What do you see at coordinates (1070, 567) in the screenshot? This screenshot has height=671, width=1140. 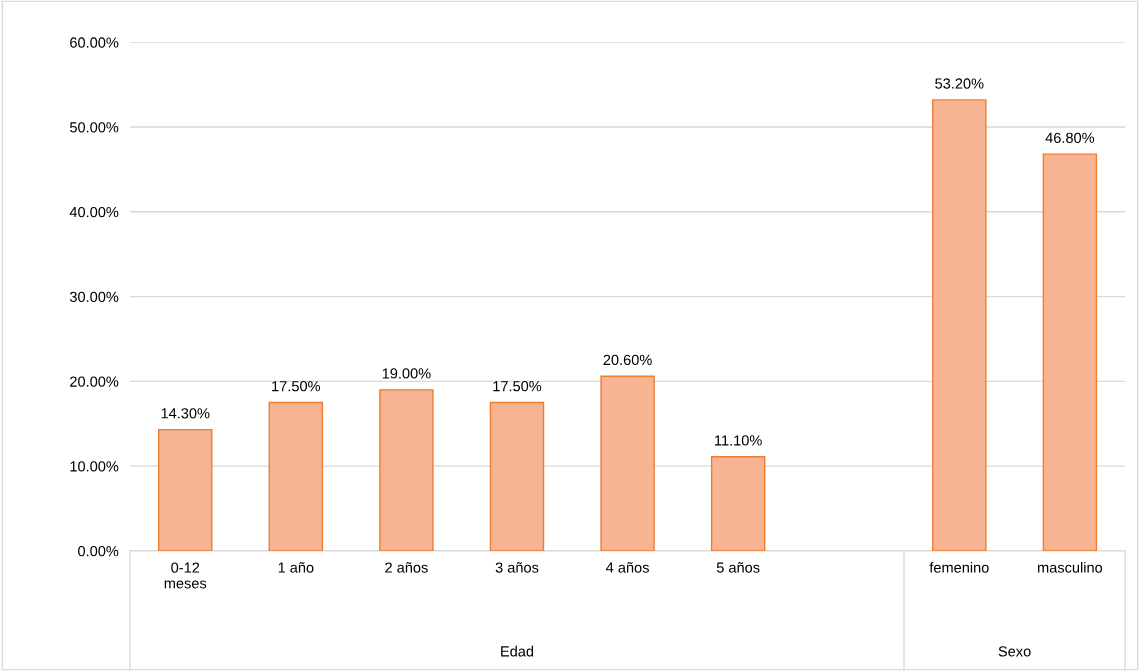 I see `x-tick-label: masculino` at bounding box center [1070, 567].